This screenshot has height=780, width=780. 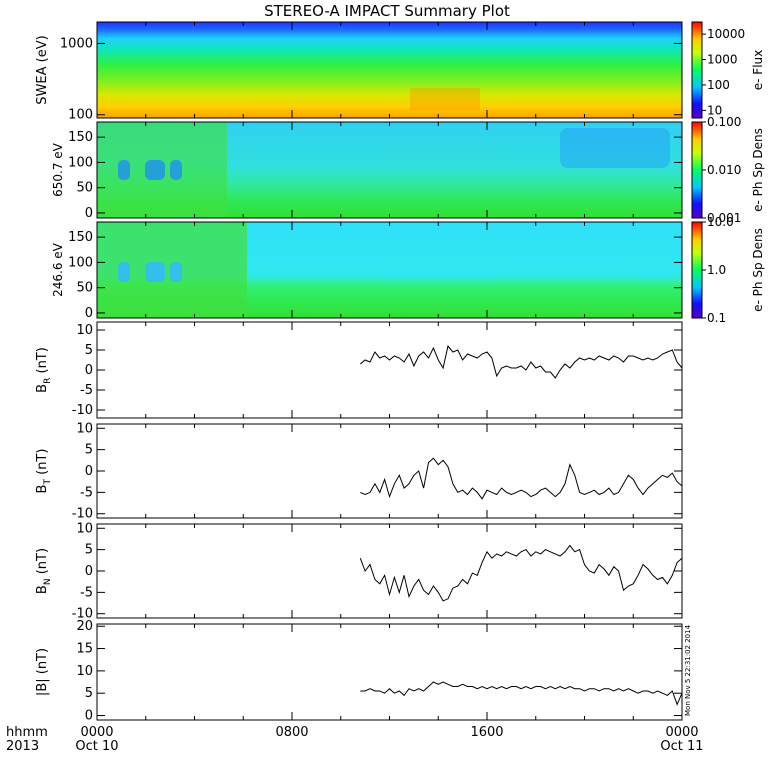 I want to click on x-tick-date-label: Oct 11, so click(x=681, y=746).